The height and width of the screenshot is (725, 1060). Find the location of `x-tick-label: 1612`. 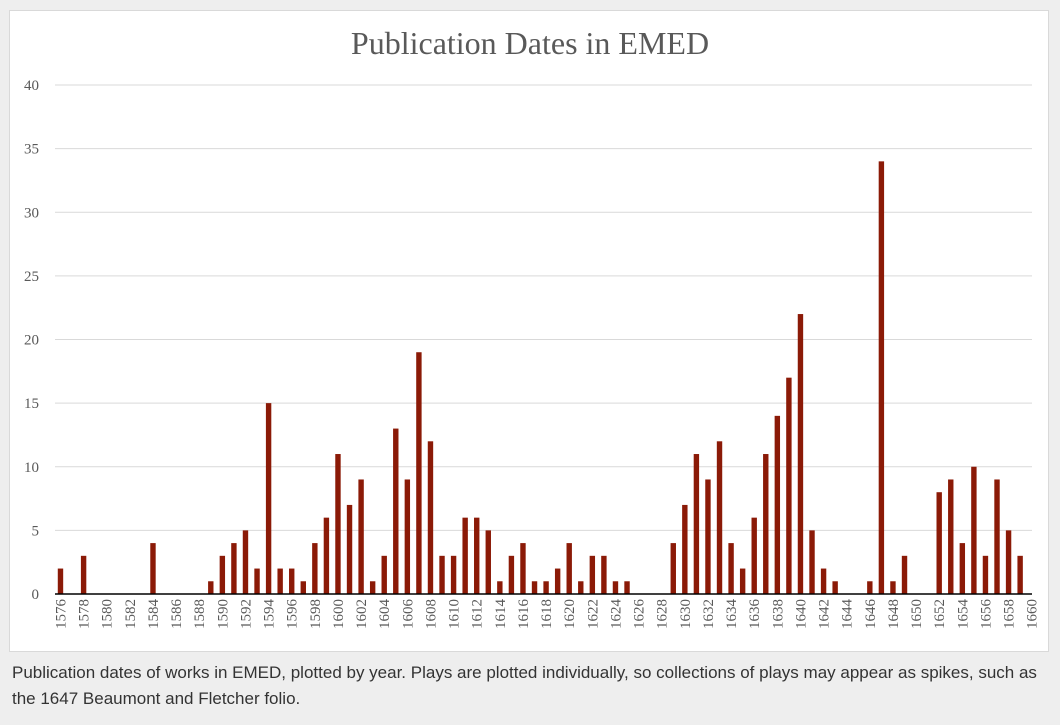

x-tick-label: 1612 is located at coordinates (478, 614).